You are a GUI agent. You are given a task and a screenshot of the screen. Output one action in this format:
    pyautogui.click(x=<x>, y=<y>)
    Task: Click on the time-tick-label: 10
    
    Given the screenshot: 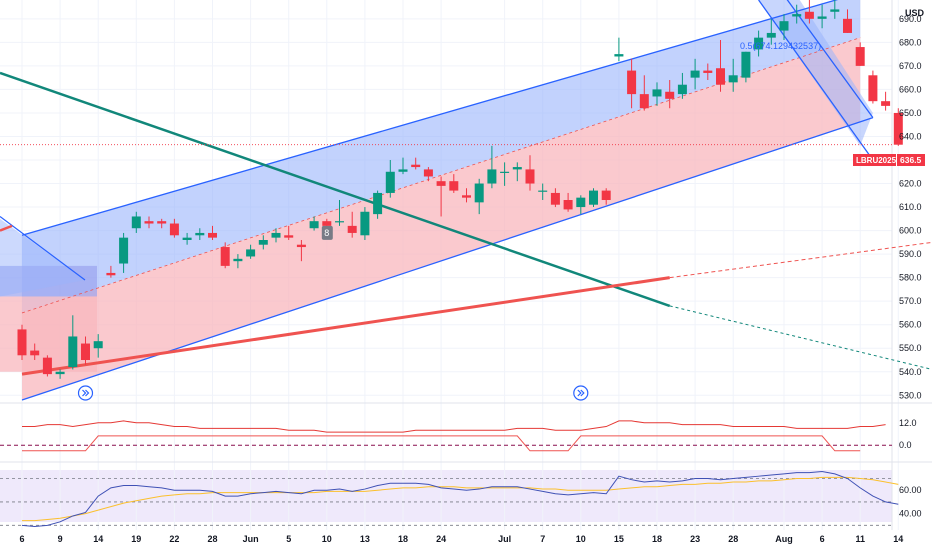 What is the action you would take?
    pyautogui.click(x=327, y=539)
    